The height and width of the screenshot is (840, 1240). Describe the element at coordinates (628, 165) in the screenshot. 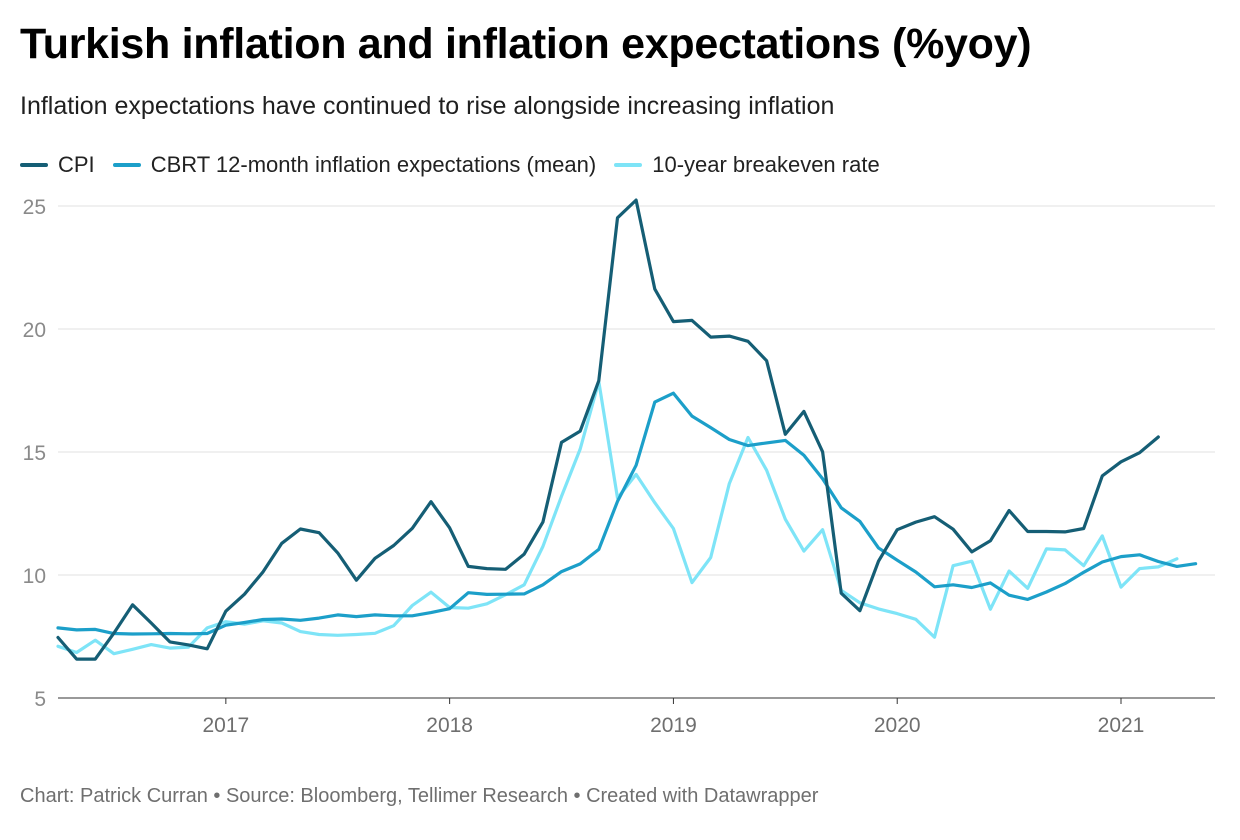

I see `legend-swatch-breakeven-rate` at that location.